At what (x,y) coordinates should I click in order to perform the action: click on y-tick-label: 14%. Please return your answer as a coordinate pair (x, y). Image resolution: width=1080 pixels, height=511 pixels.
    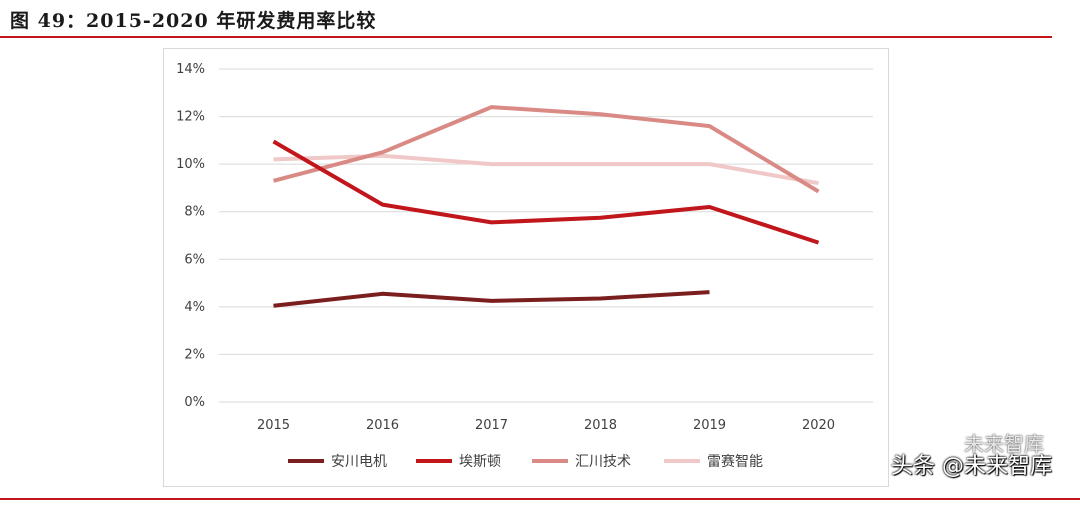
    Looking at the image, I should click on (190, 69).